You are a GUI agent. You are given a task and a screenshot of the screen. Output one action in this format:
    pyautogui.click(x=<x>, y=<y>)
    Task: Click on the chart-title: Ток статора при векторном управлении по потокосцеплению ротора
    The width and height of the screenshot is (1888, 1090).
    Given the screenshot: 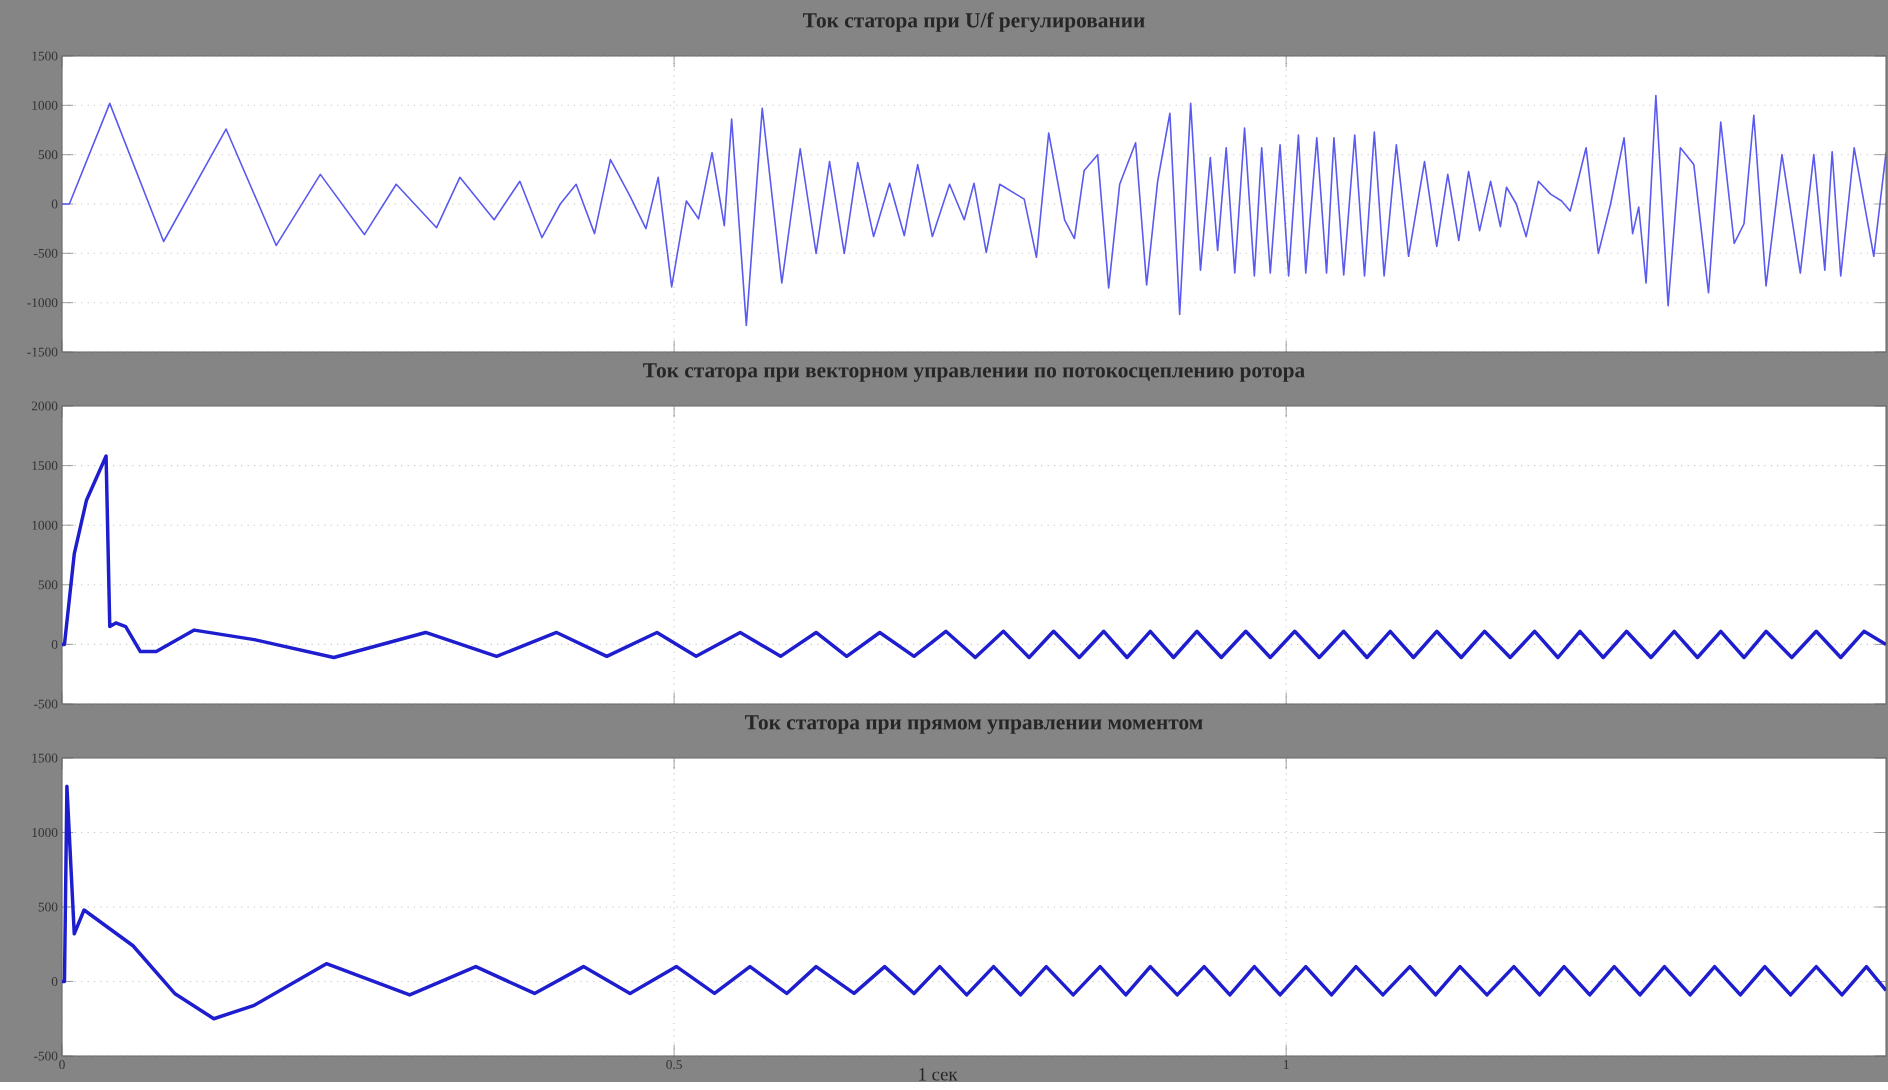 What is the action you would take?
    pyautogui.click(x=974, y=373)
    